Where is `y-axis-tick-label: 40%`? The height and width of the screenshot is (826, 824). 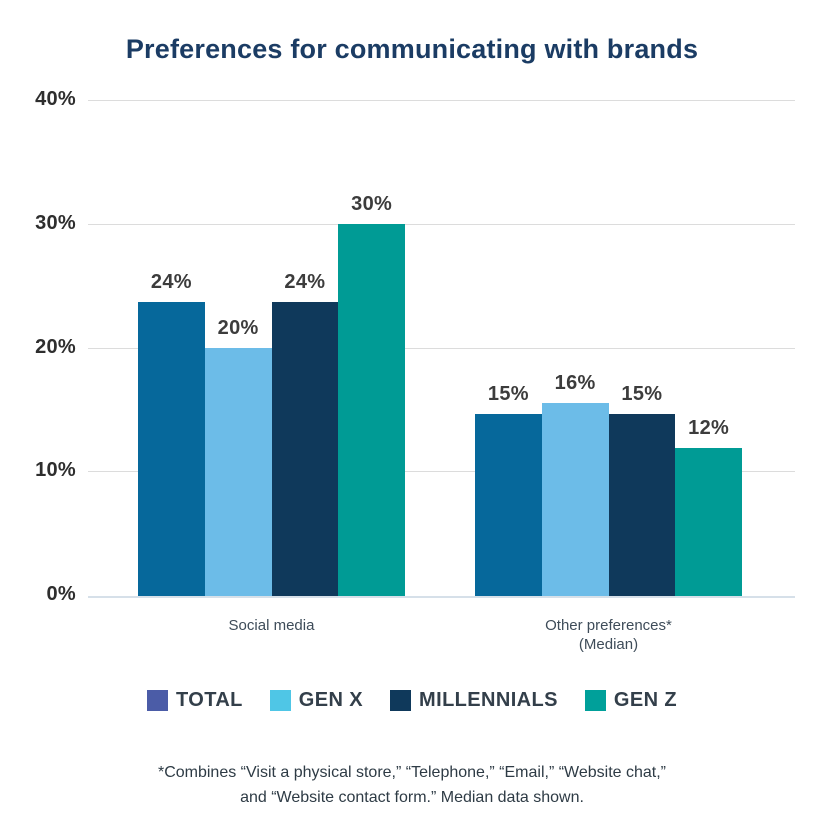 y-axis-tick-label: 40% is located at coordinates (55, 99).